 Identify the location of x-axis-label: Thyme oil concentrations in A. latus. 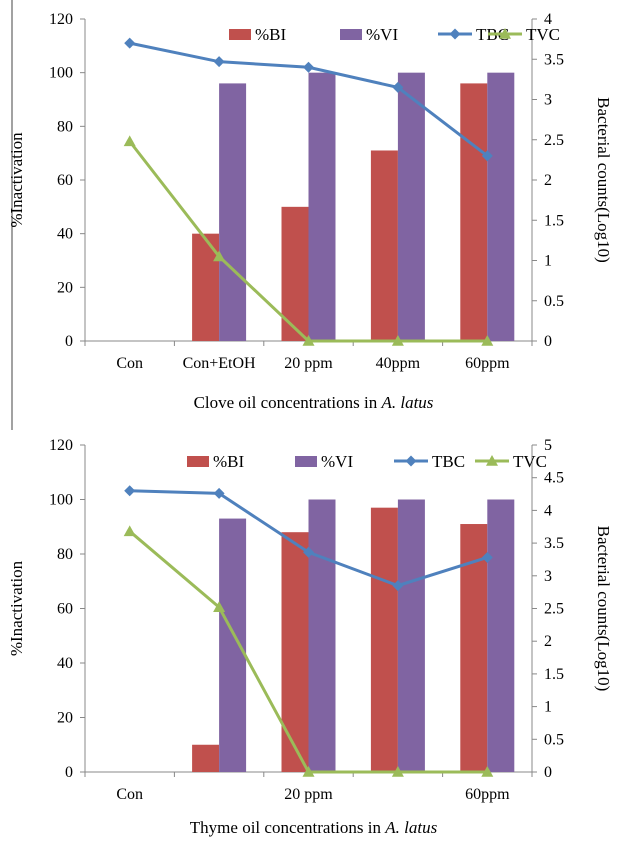
(314, 827).